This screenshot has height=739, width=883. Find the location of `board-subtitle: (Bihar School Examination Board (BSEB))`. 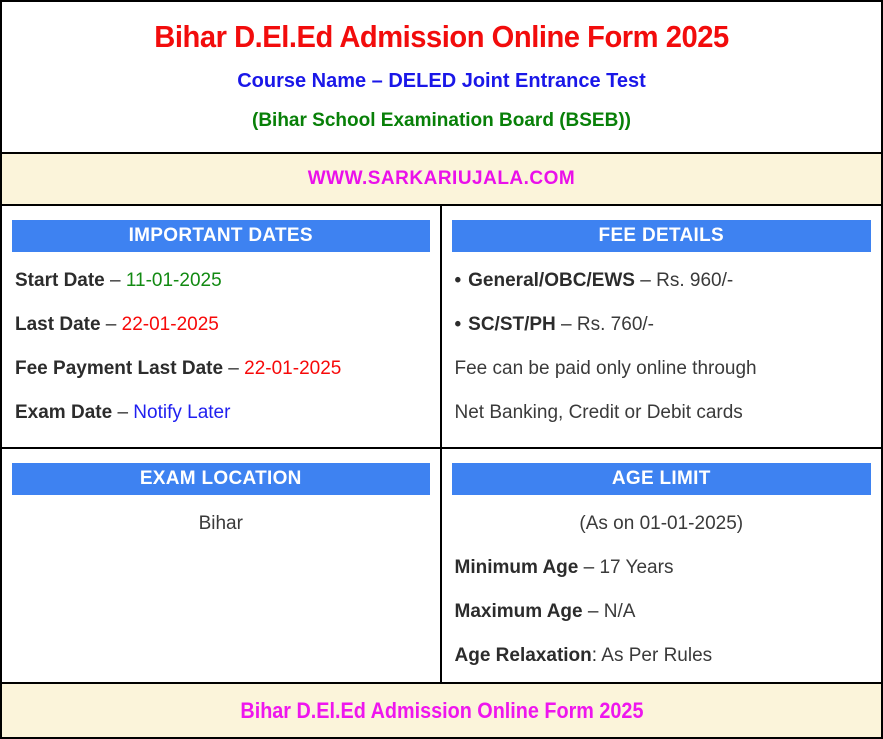

board-subtitle: (Bihar School Examination Board (BSEB)) is located at coordinates (441, 120).